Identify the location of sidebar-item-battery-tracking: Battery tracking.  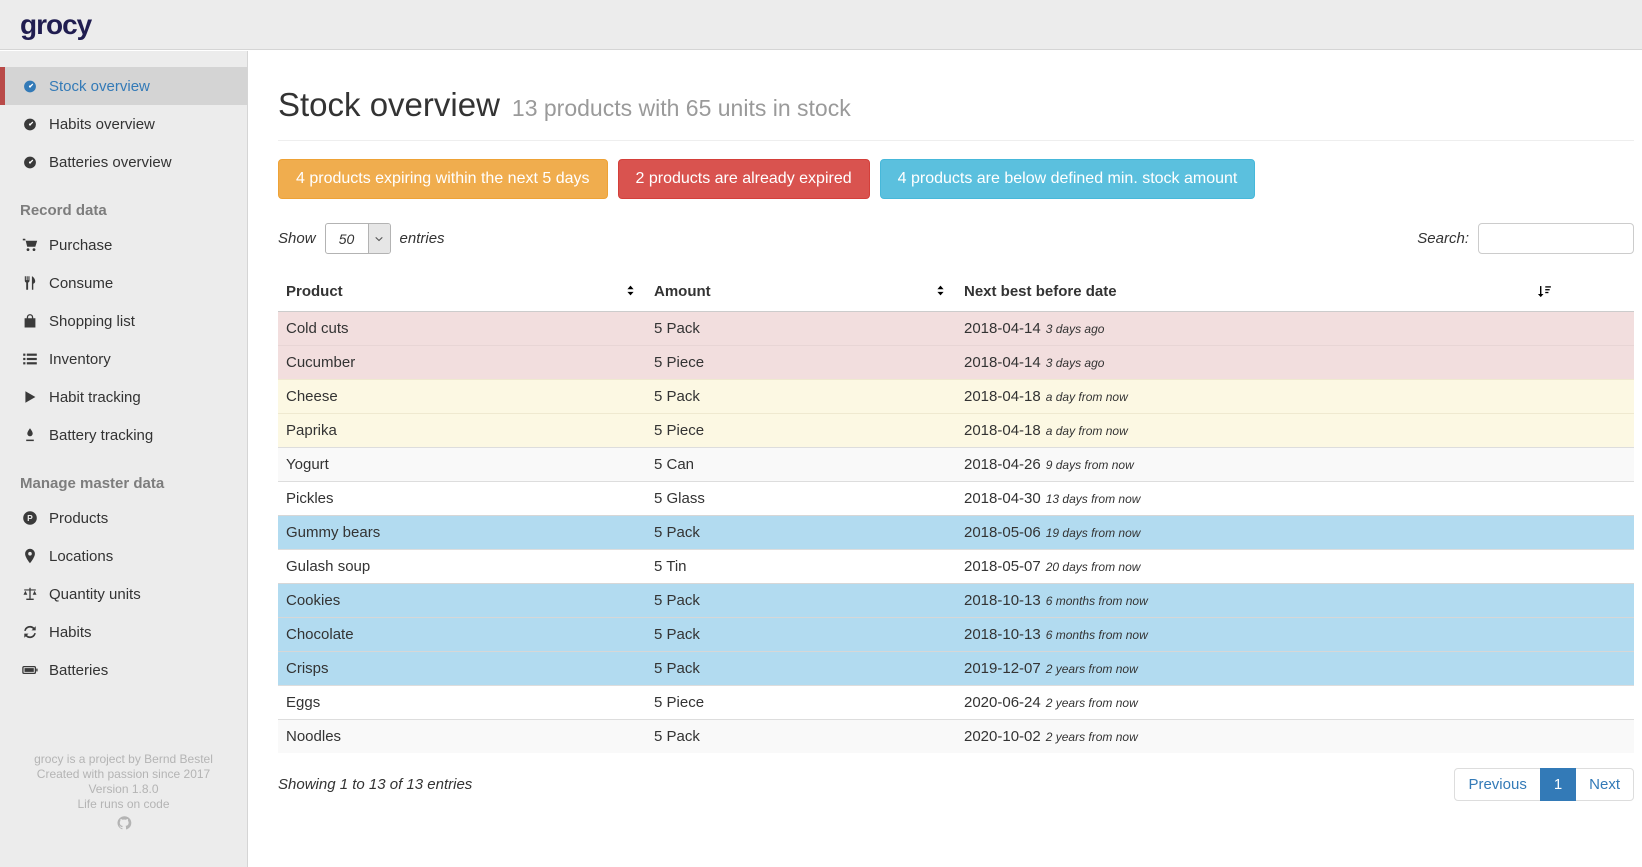
(123, 435).